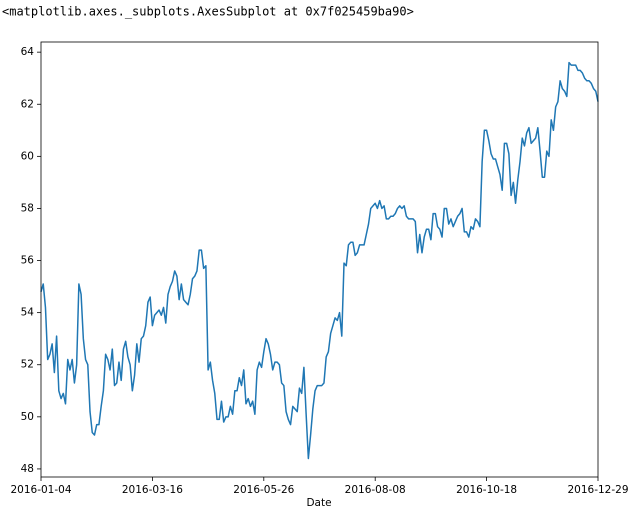  I want to click on y-tick-label: 62, so click(27, 104).